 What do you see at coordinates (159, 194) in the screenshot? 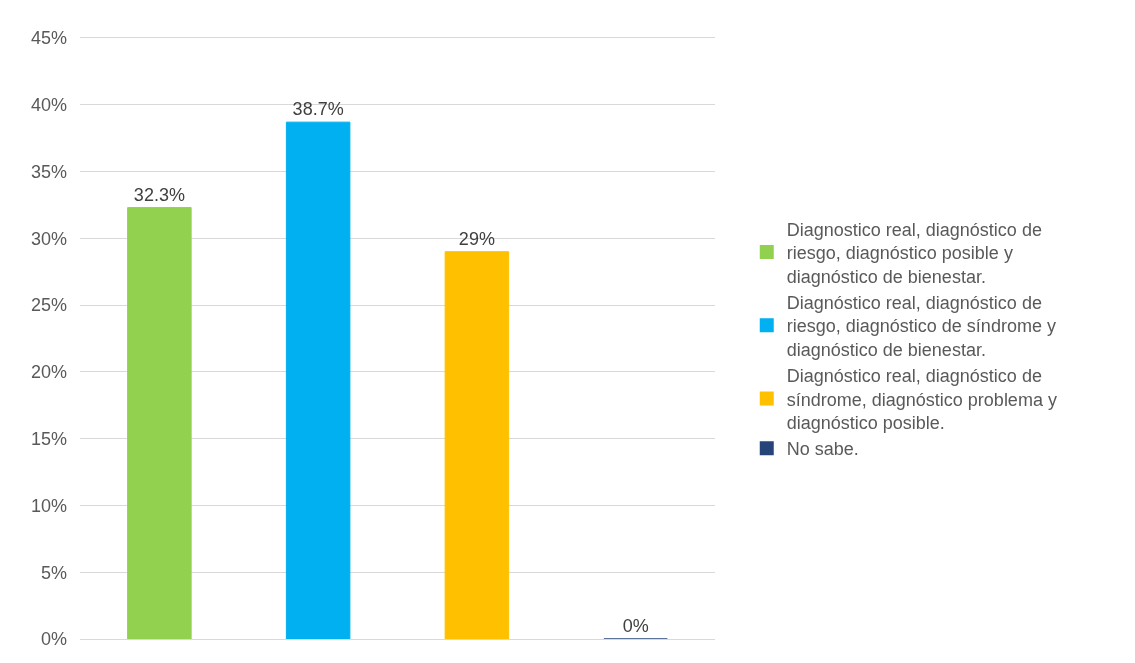
I see `data-label: 32.3%` at bounding box center [159, 194].